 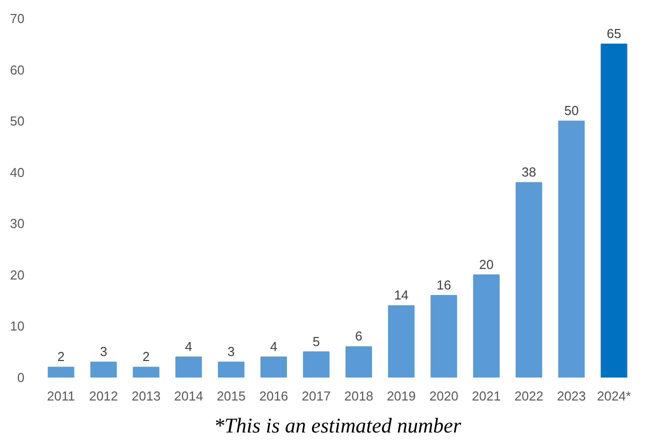 What do you see at coordinates (231, 396) in the screenshot?
I see `x-tick-label: 2015` at bounding box center [231, 396].